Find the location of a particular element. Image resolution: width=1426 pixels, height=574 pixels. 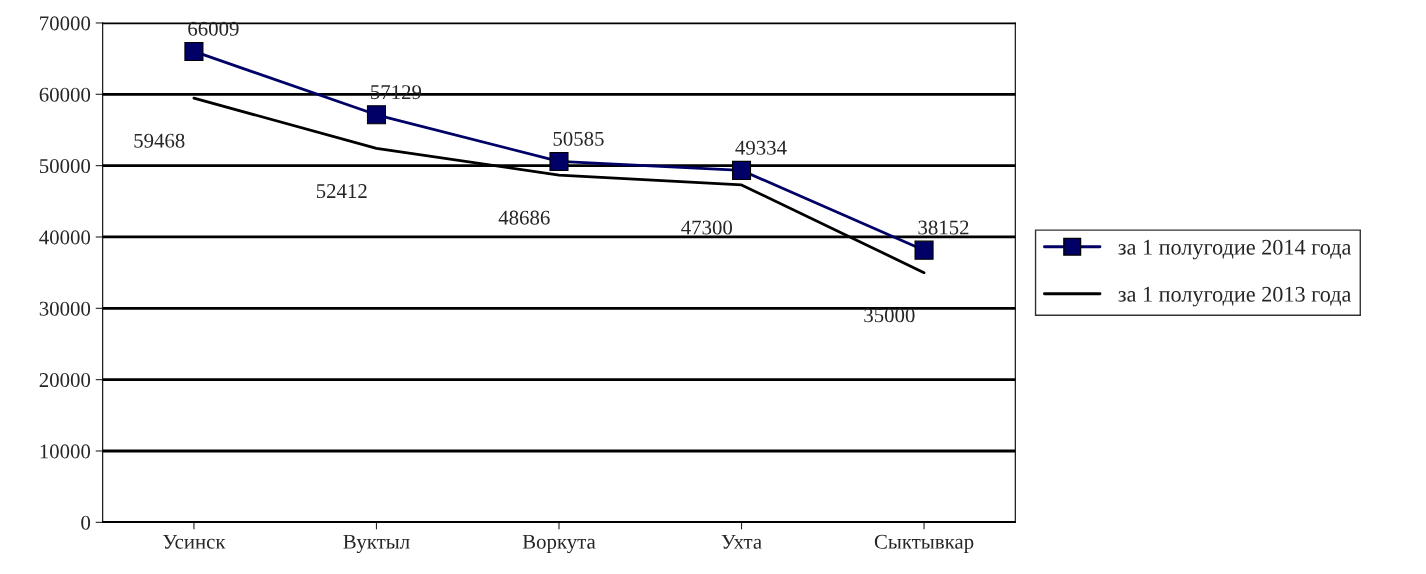

data-label: 47300 is located at coordinates (707, 227).